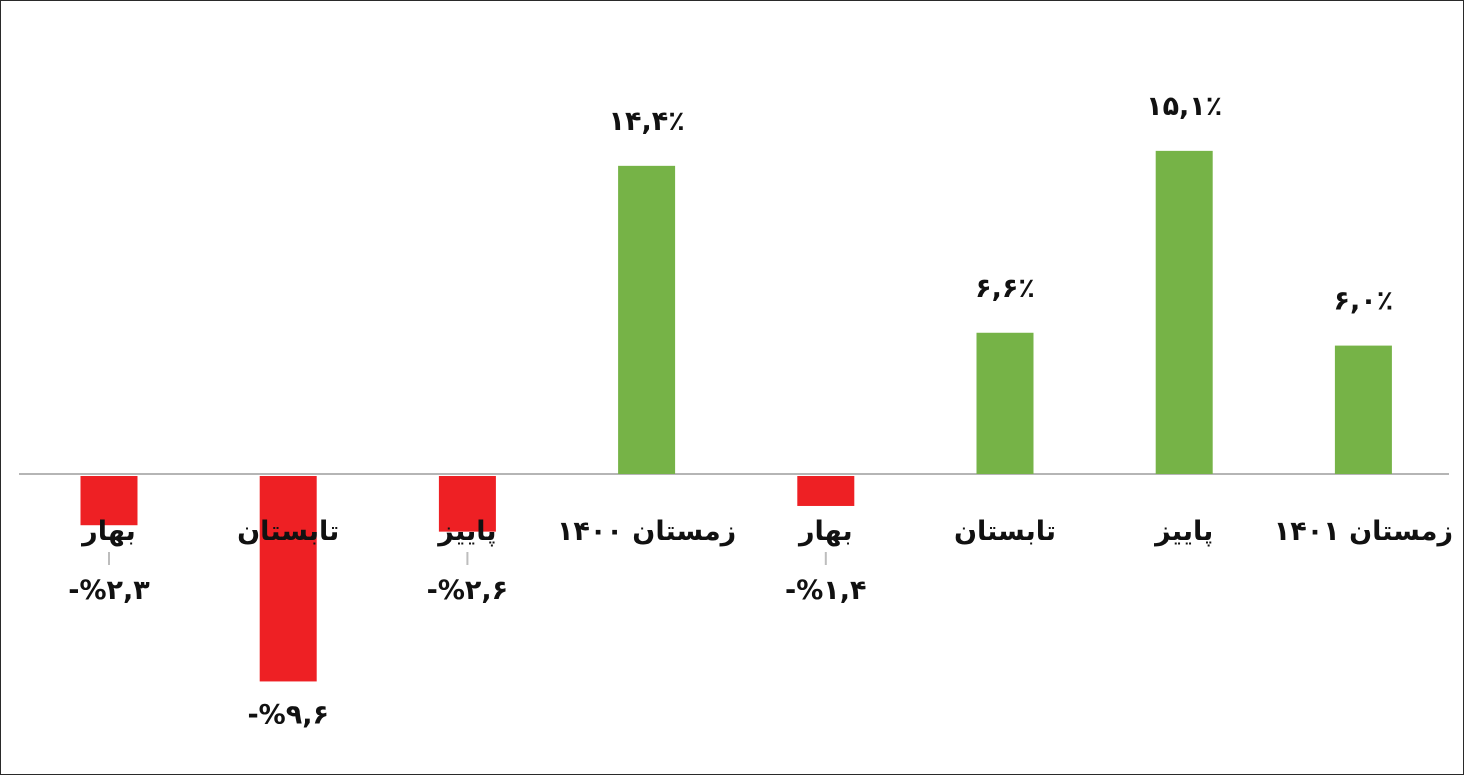 The image size is (1464, 776). What do you see at coordinates (1184, 106) in the screenshot?
I see `value-label-7: ۱۵,۱٪` at bounding box center [1184, 106].